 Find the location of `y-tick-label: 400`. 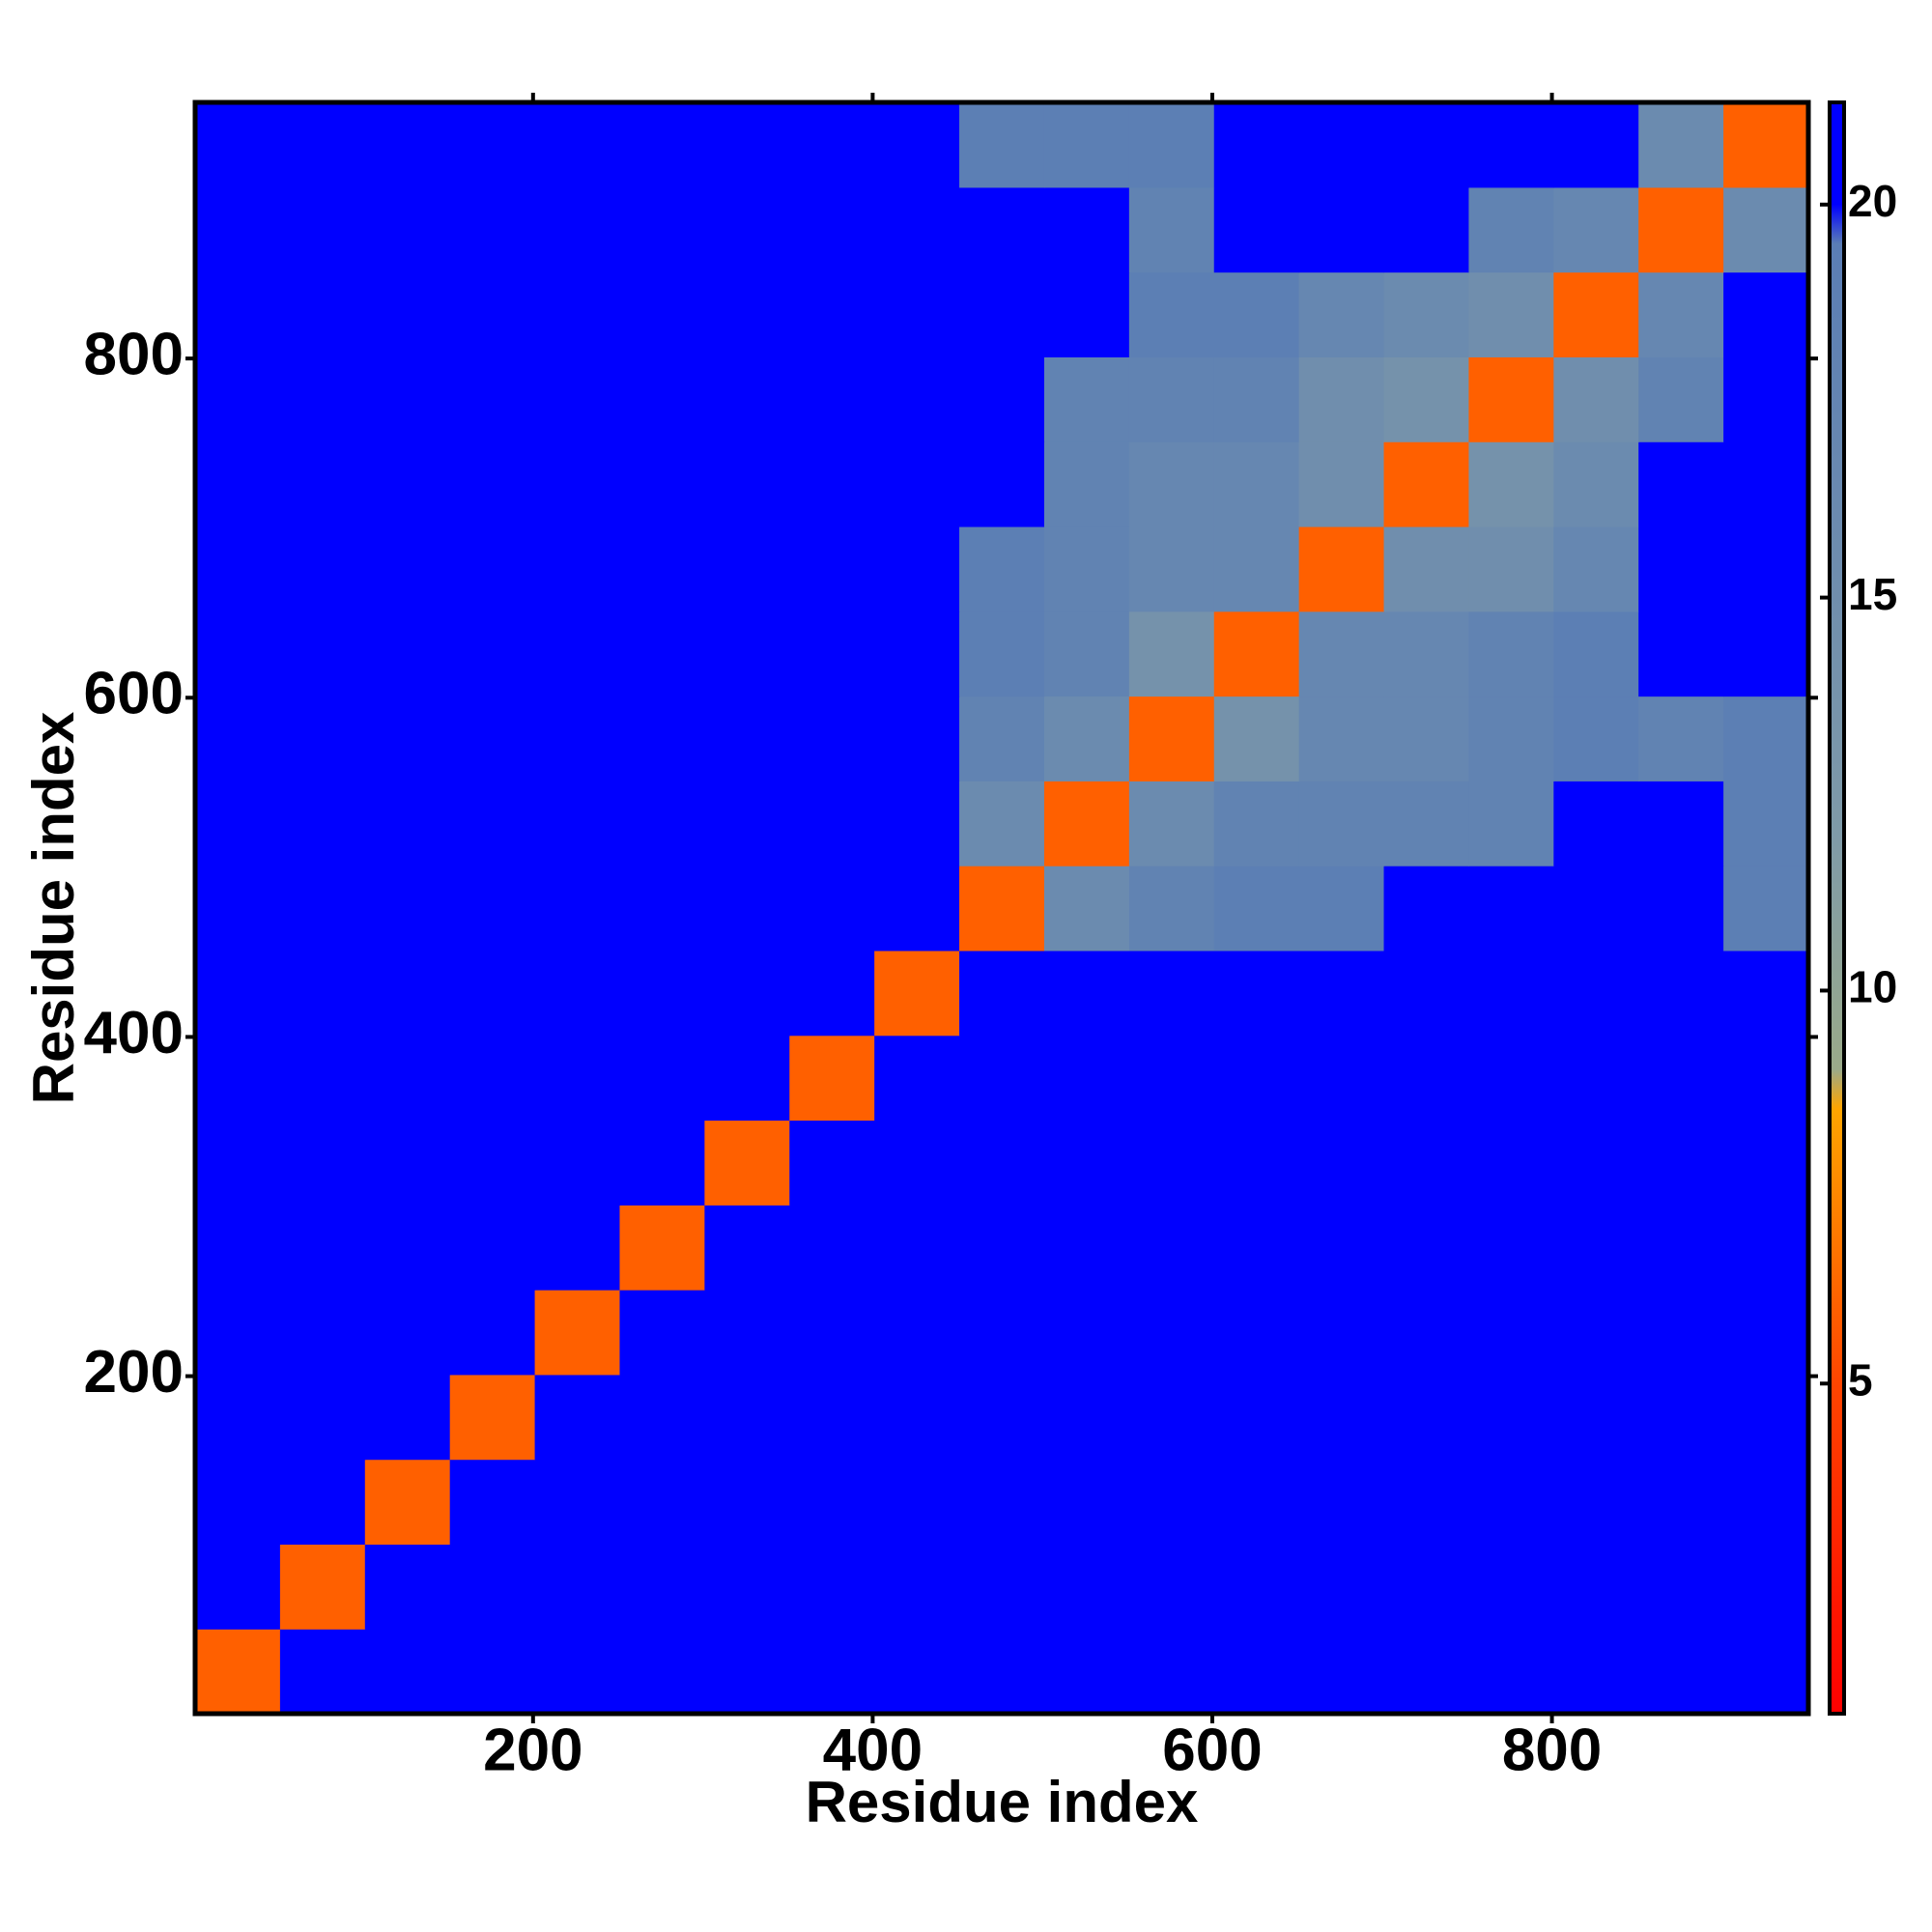

y-tick-label: 400 is located at coordinates (134, 1033).